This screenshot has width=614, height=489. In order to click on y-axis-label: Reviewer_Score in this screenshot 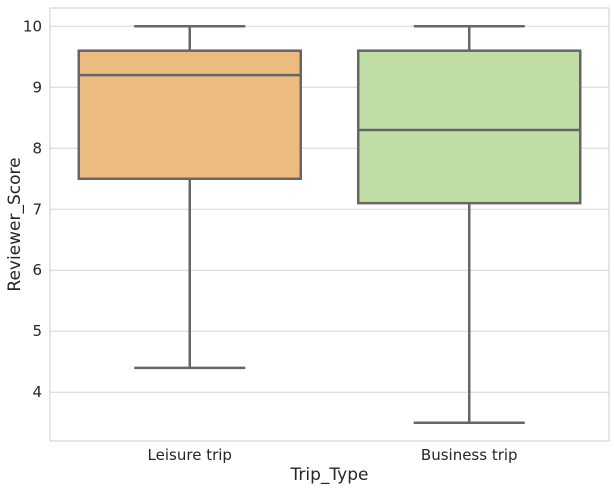, I will do `click(15, 224)`.